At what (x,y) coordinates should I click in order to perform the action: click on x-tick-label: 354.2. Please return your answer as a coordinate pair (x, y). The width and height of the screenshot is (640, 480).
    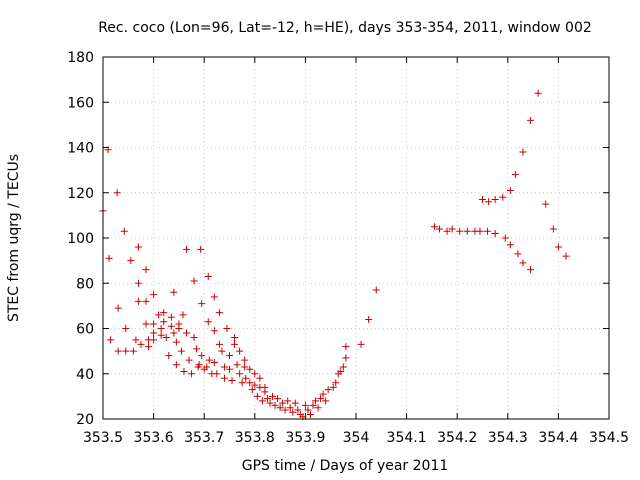
    Looking at the image, I should click on (457, 438).